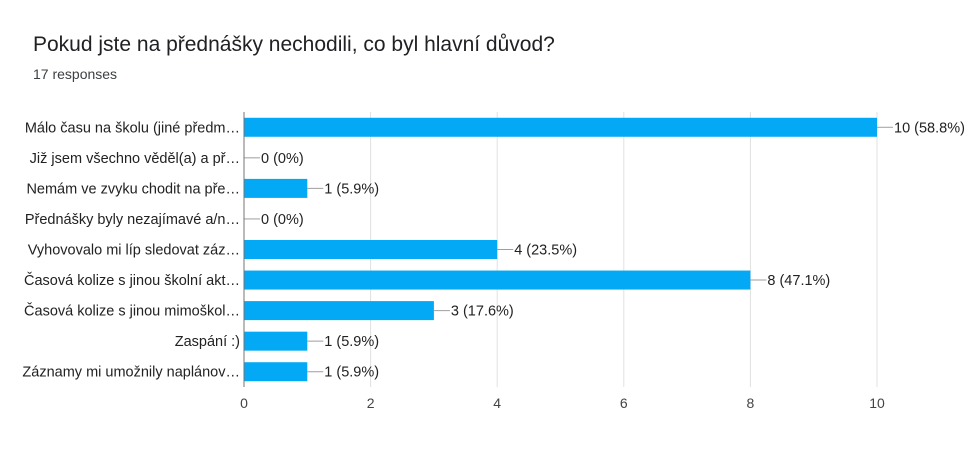  I want to click on x-tick-label: 4, so click(497, 403).